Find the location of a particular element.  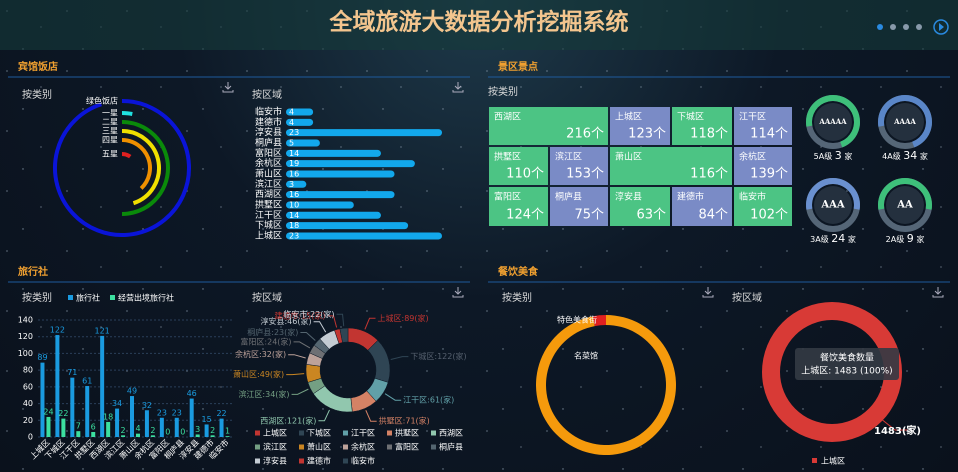

legend-label: 下城区 is located at coordinates (319, 433).